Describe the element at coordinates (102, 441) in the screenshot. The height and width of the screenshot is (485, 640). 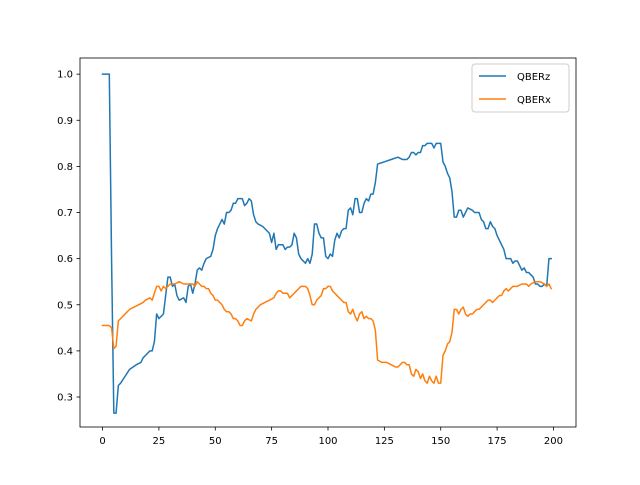
I see `x-tick-label: 0` at that location.